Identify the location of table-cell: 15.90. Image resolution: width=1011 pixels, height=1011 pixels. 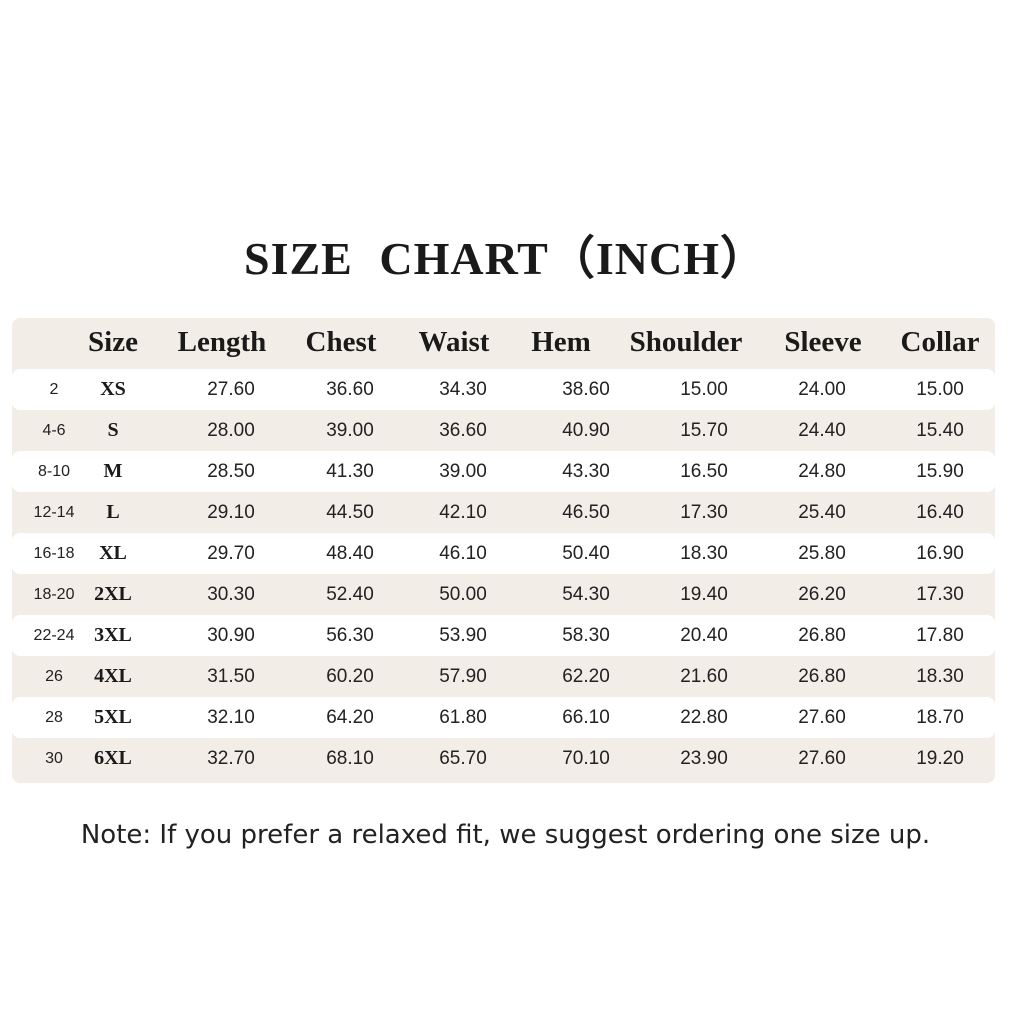
(940, 471).